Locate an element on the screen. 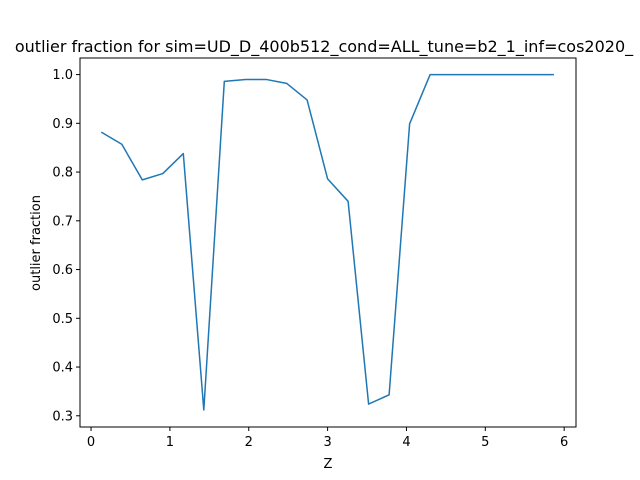 This screenshot has height=480, width=640. y-tick-label: 0.3 is located at coordinates (62, 416).